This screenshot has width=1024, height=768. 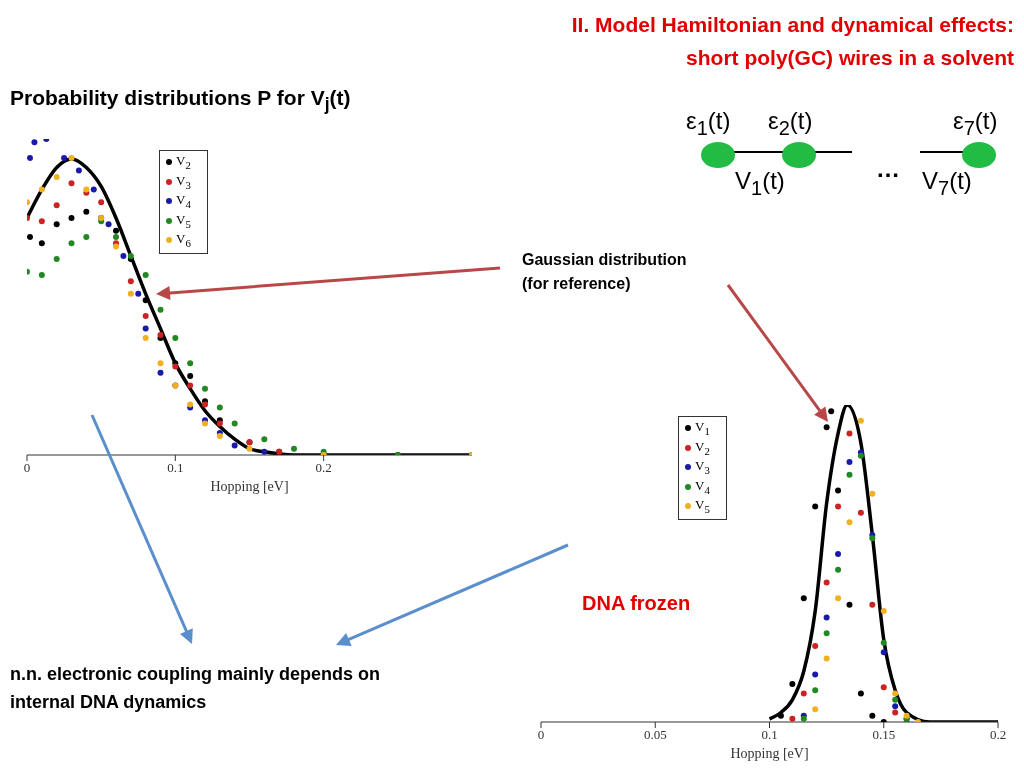 What do you see at coordinates (195, 688) in the screenshot?
I see `text: n.n. electronic coupling mainly depends on internal DNA dynamics` at bounding box center [195, 688].